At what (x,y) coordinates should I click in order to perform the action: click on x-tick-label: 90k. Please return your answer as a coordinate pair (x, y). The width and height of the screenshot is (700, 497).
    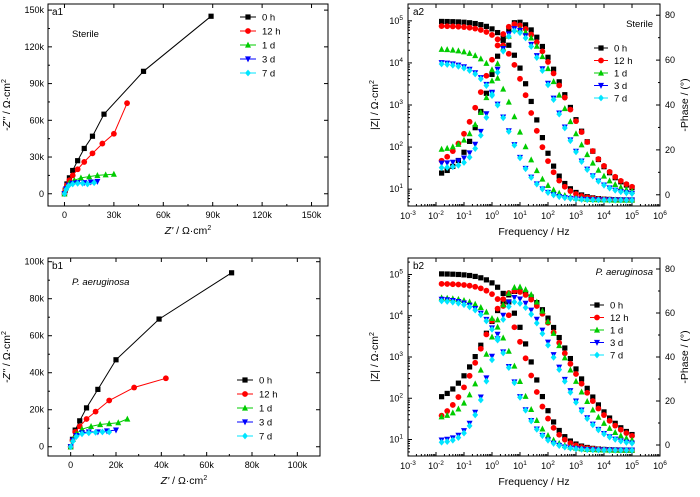
    Looking at the image, I should click on (212, 215).